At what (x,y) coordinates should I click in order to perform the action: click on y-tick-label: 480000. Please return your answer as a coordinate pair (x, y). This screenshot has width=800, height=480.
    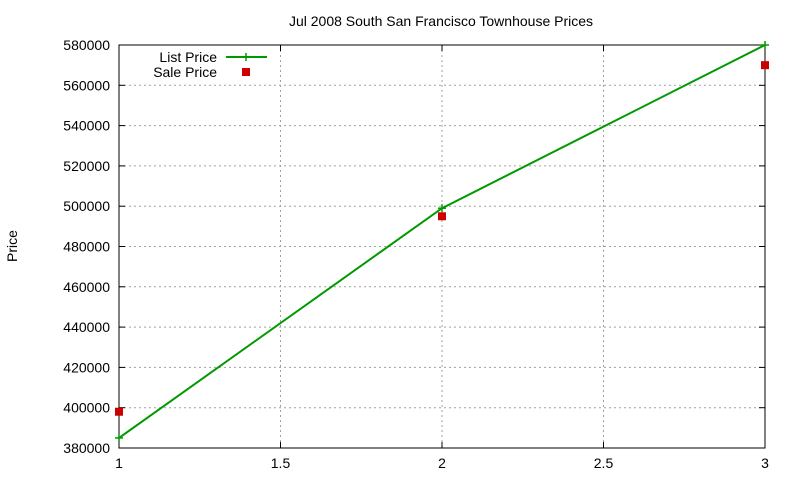
    Looking at the image, I should click on (86, 247).